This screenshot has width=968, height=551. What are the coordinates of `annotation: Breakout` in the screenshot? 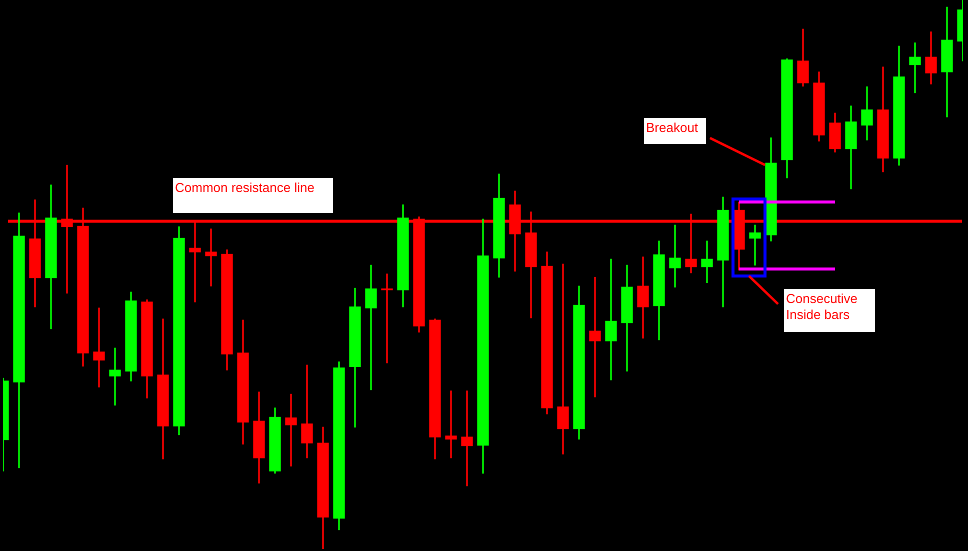 It's located at (675, 131).